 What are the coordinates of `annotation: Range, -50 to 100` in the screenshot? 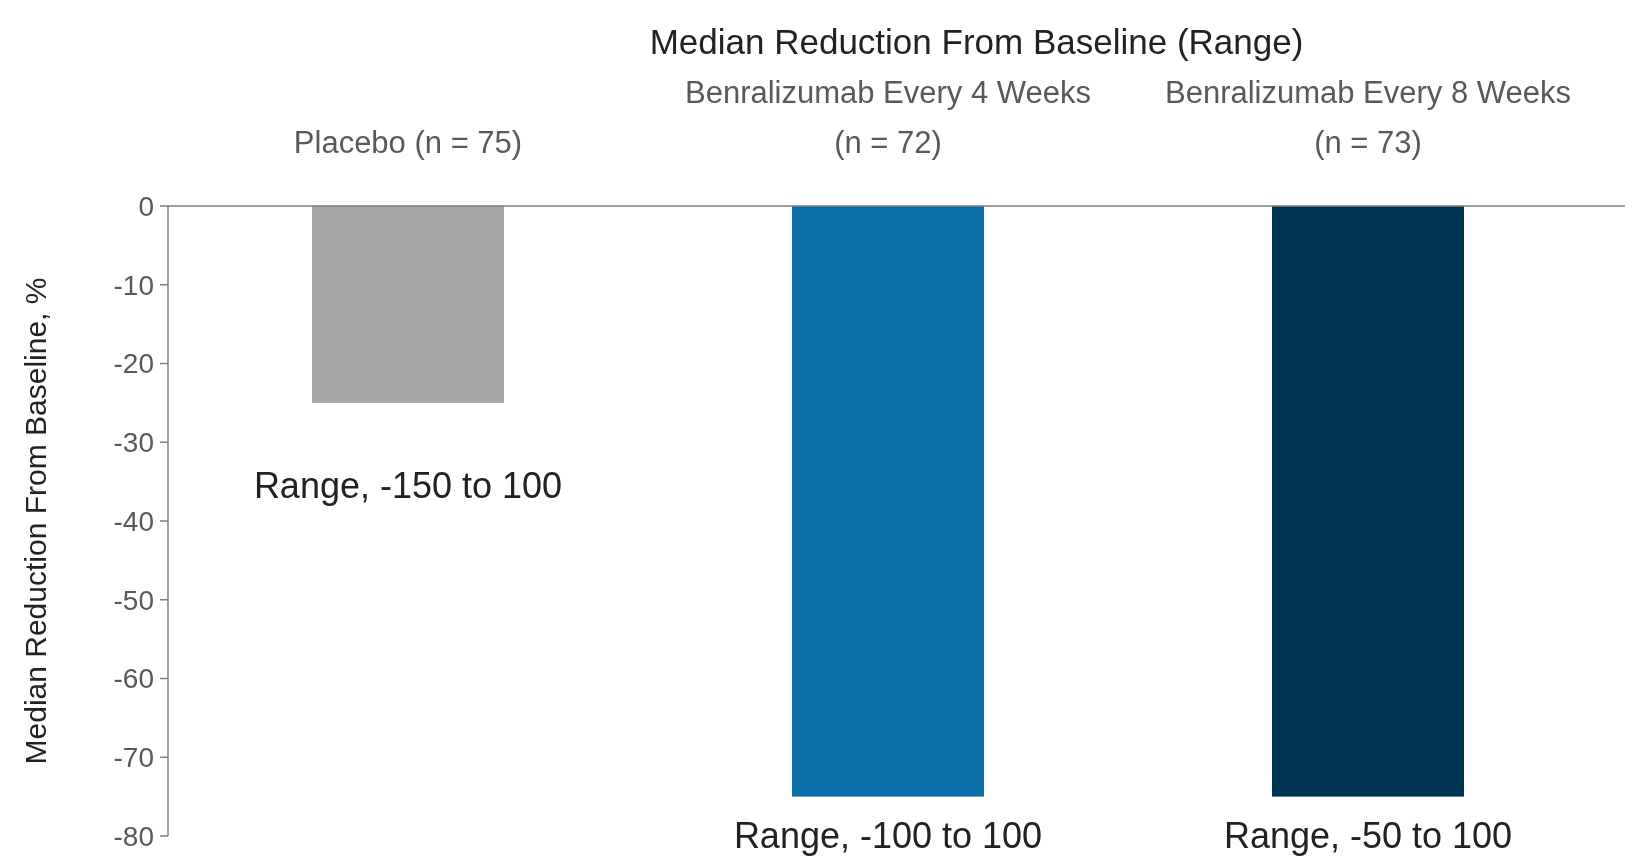 It's located at (1368, 835).